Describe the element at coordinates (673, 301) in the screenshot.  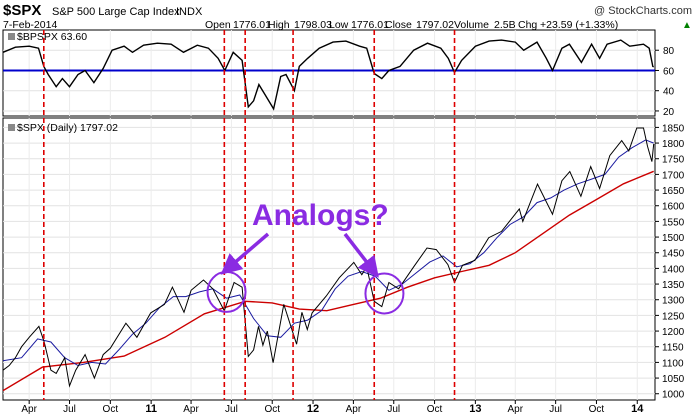
I see `price-y-tick-label: 1300` at that location.